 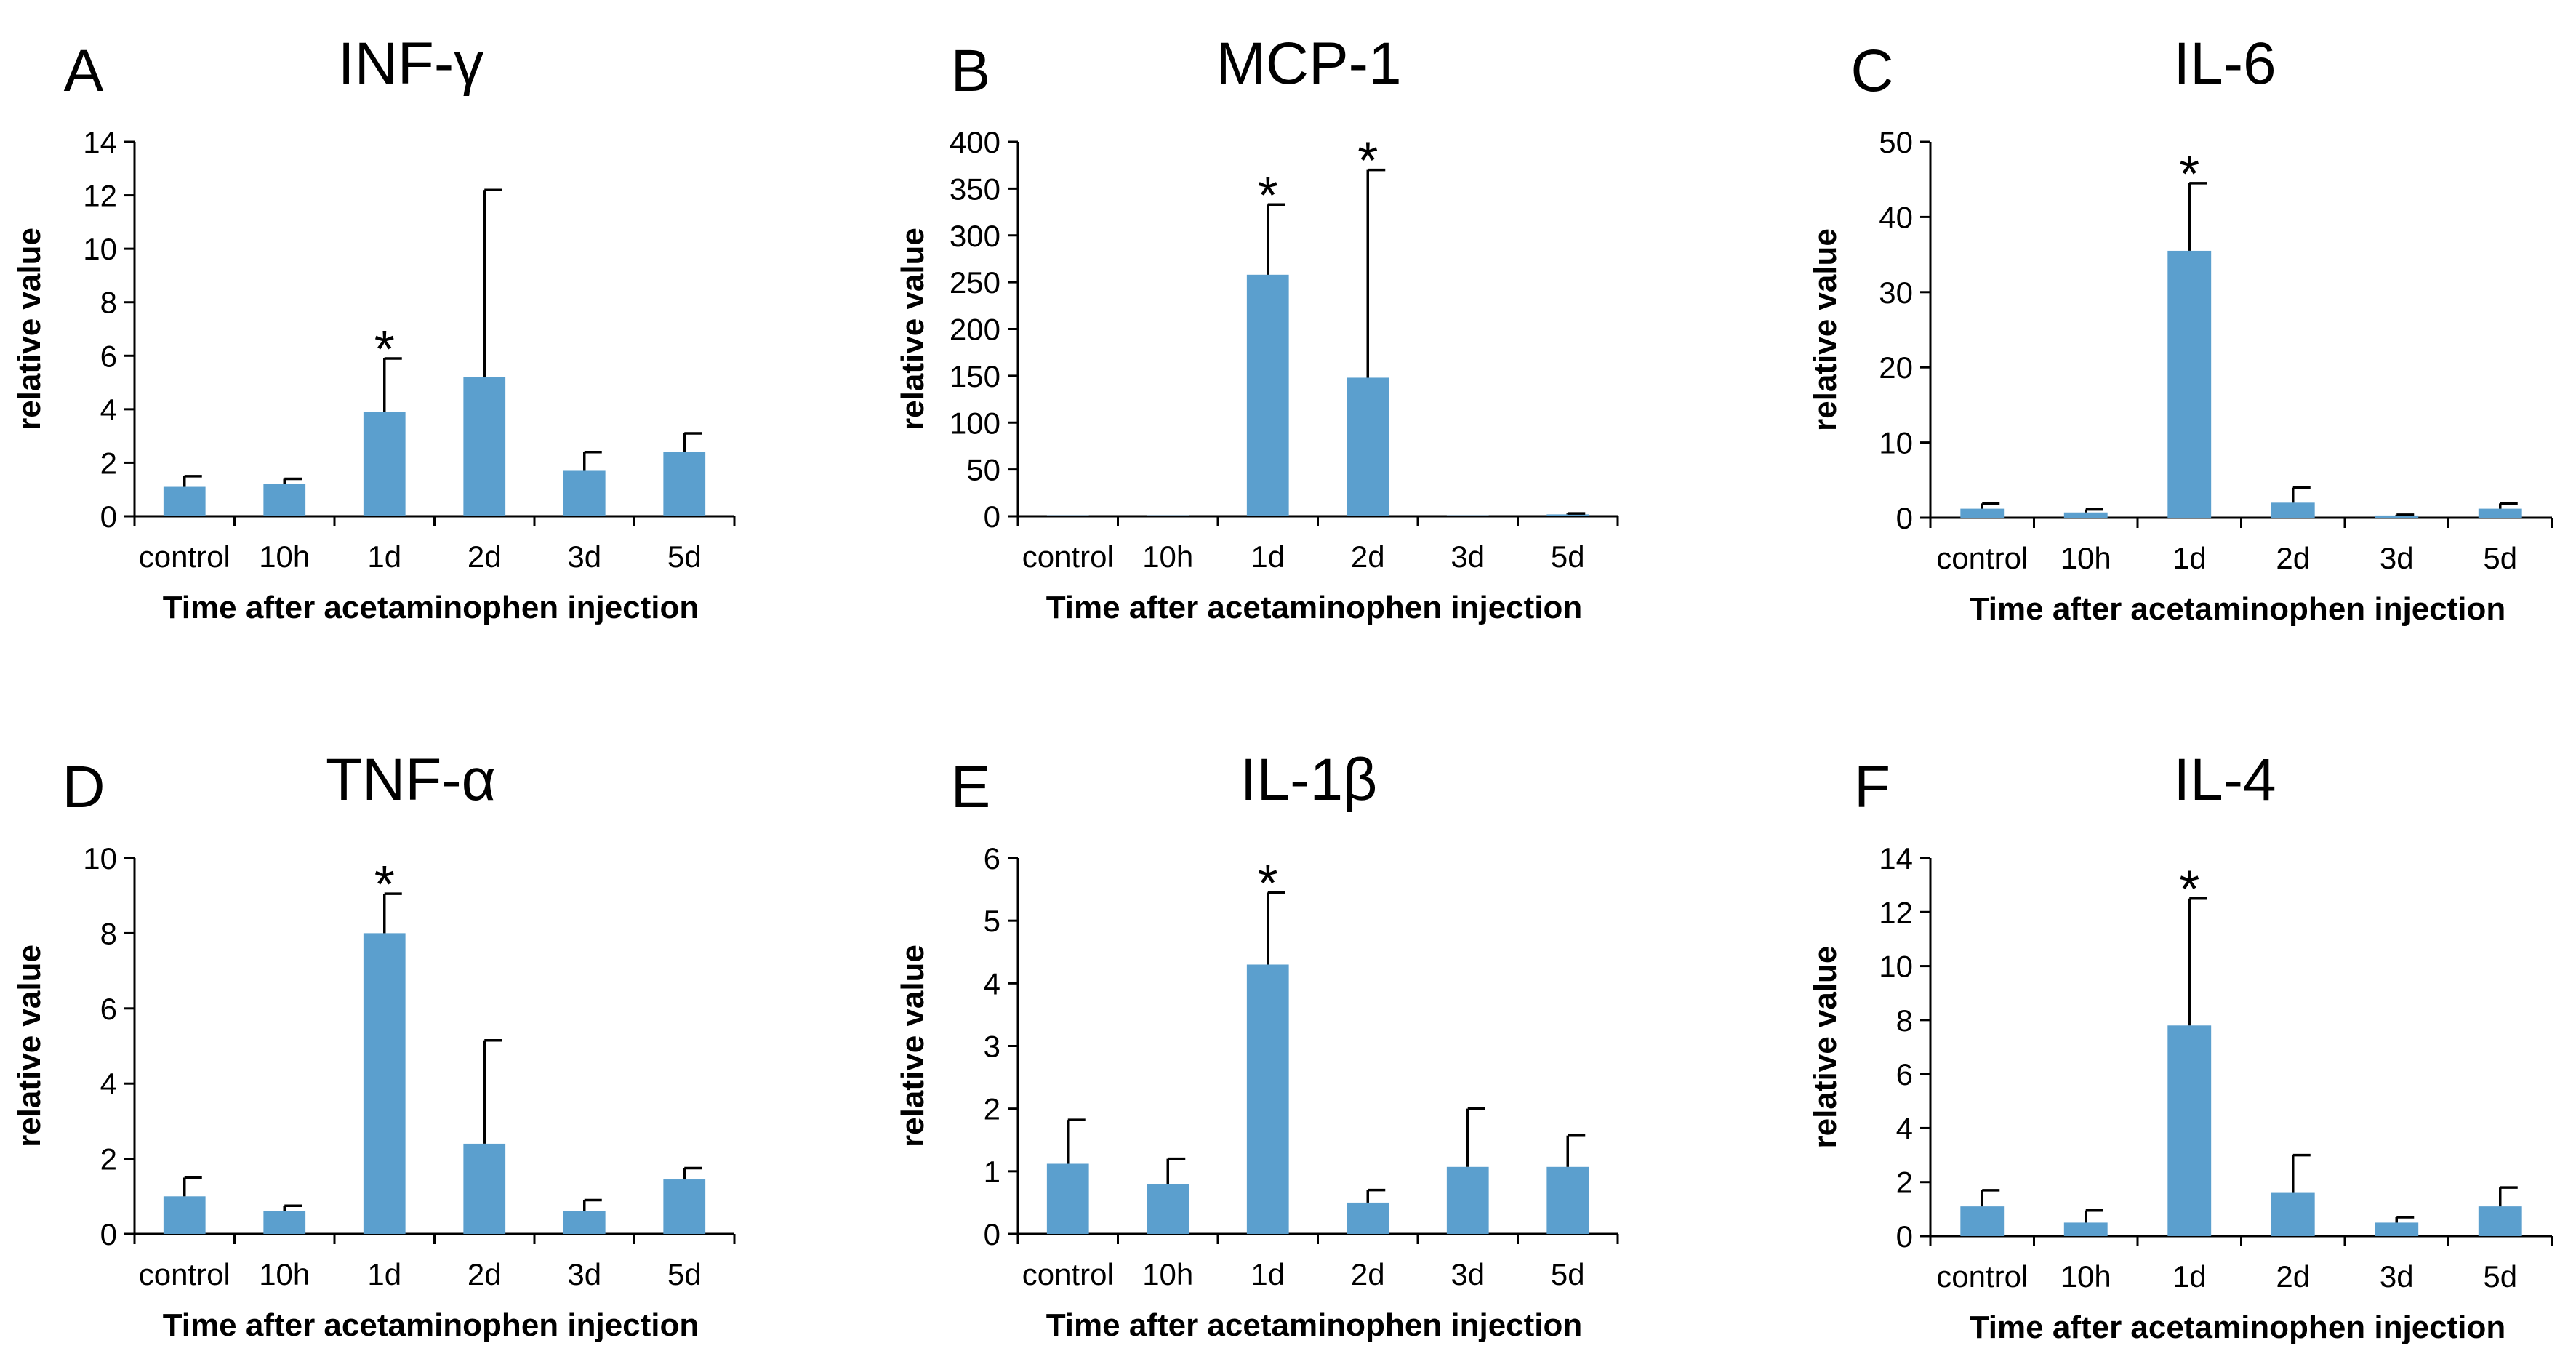 I want to click on panel-d-ytick-label: 2, so click(x=108, y=1159).